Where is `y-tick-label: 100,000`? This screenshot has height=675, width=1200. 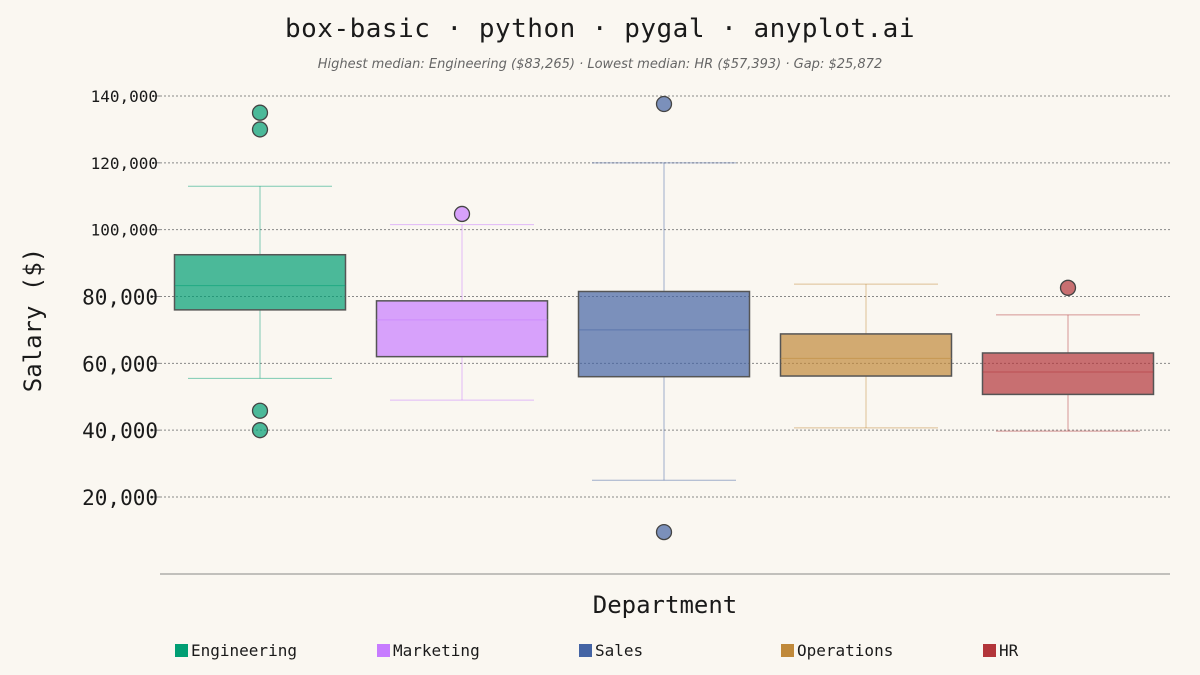 y-tick-label: 100,000 is located at coordinates (124, 230).